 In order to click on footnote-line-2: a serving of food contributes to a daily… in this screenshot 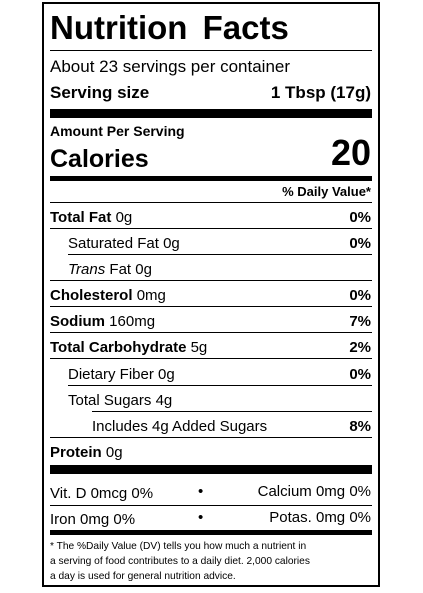, I will do `click(180, 561)`.